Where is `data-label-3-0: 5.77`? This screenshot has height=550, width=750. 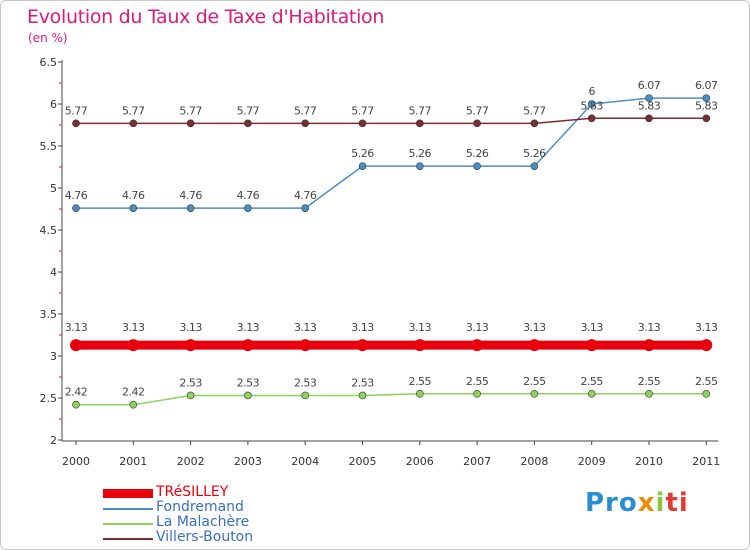
data-label-3-0: 5.77 is located at coordinates (76, 110).